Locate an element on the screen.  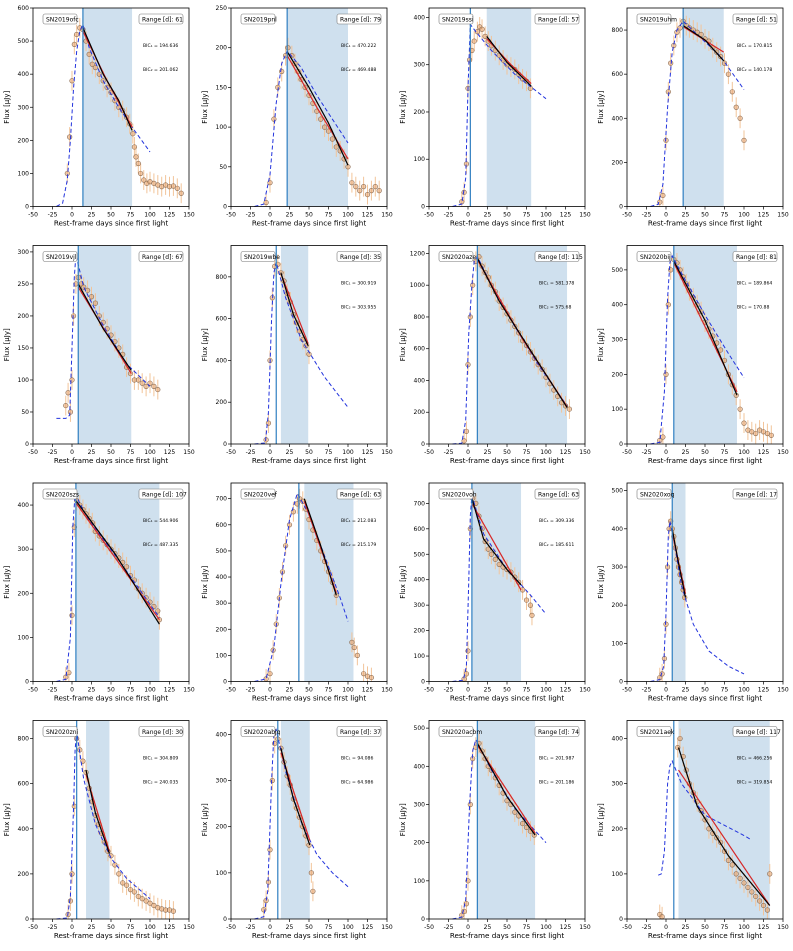
bic2-label: BIC₂ = 575.68 is located at coordinates (555, 308).